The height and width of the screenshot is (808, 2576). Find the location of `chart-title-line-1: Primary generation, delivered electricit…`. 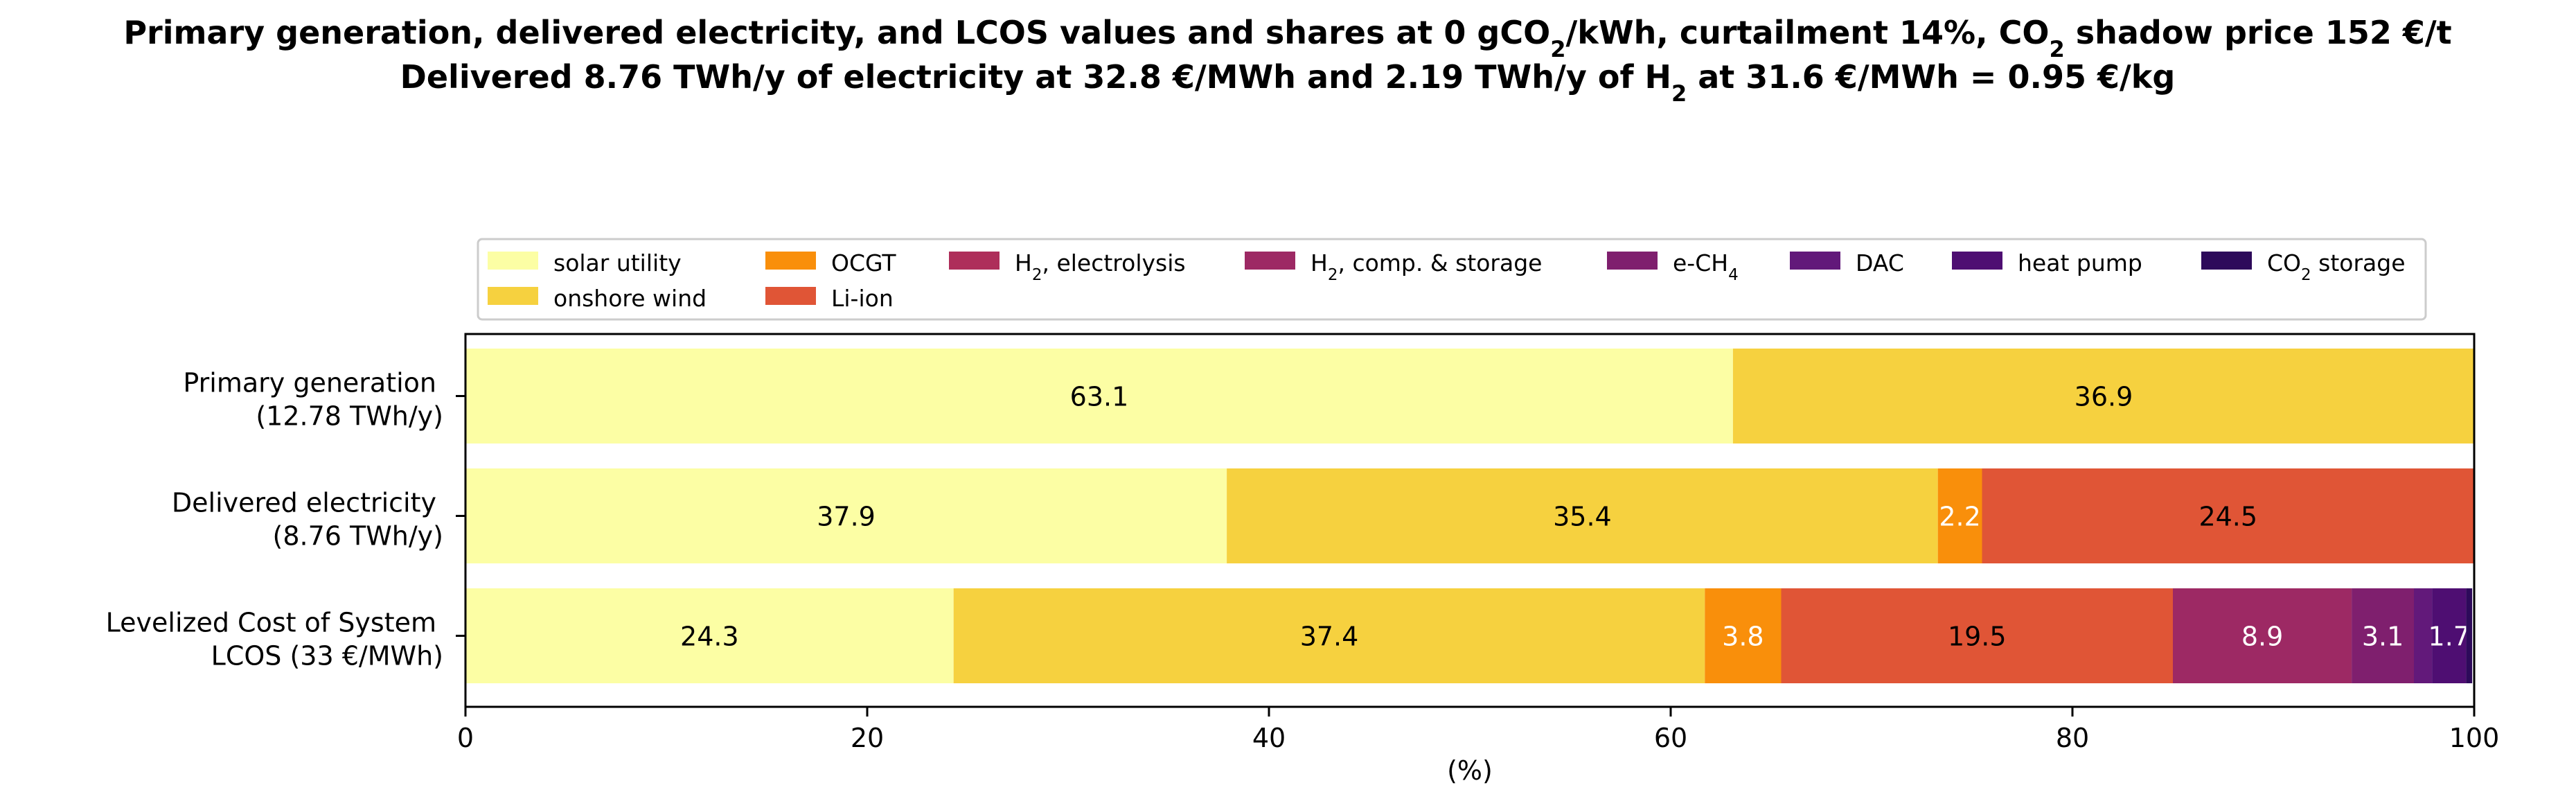

chart-title-line-1: Primary generation, delivered electricit… is located at coordinates (1287, 38).